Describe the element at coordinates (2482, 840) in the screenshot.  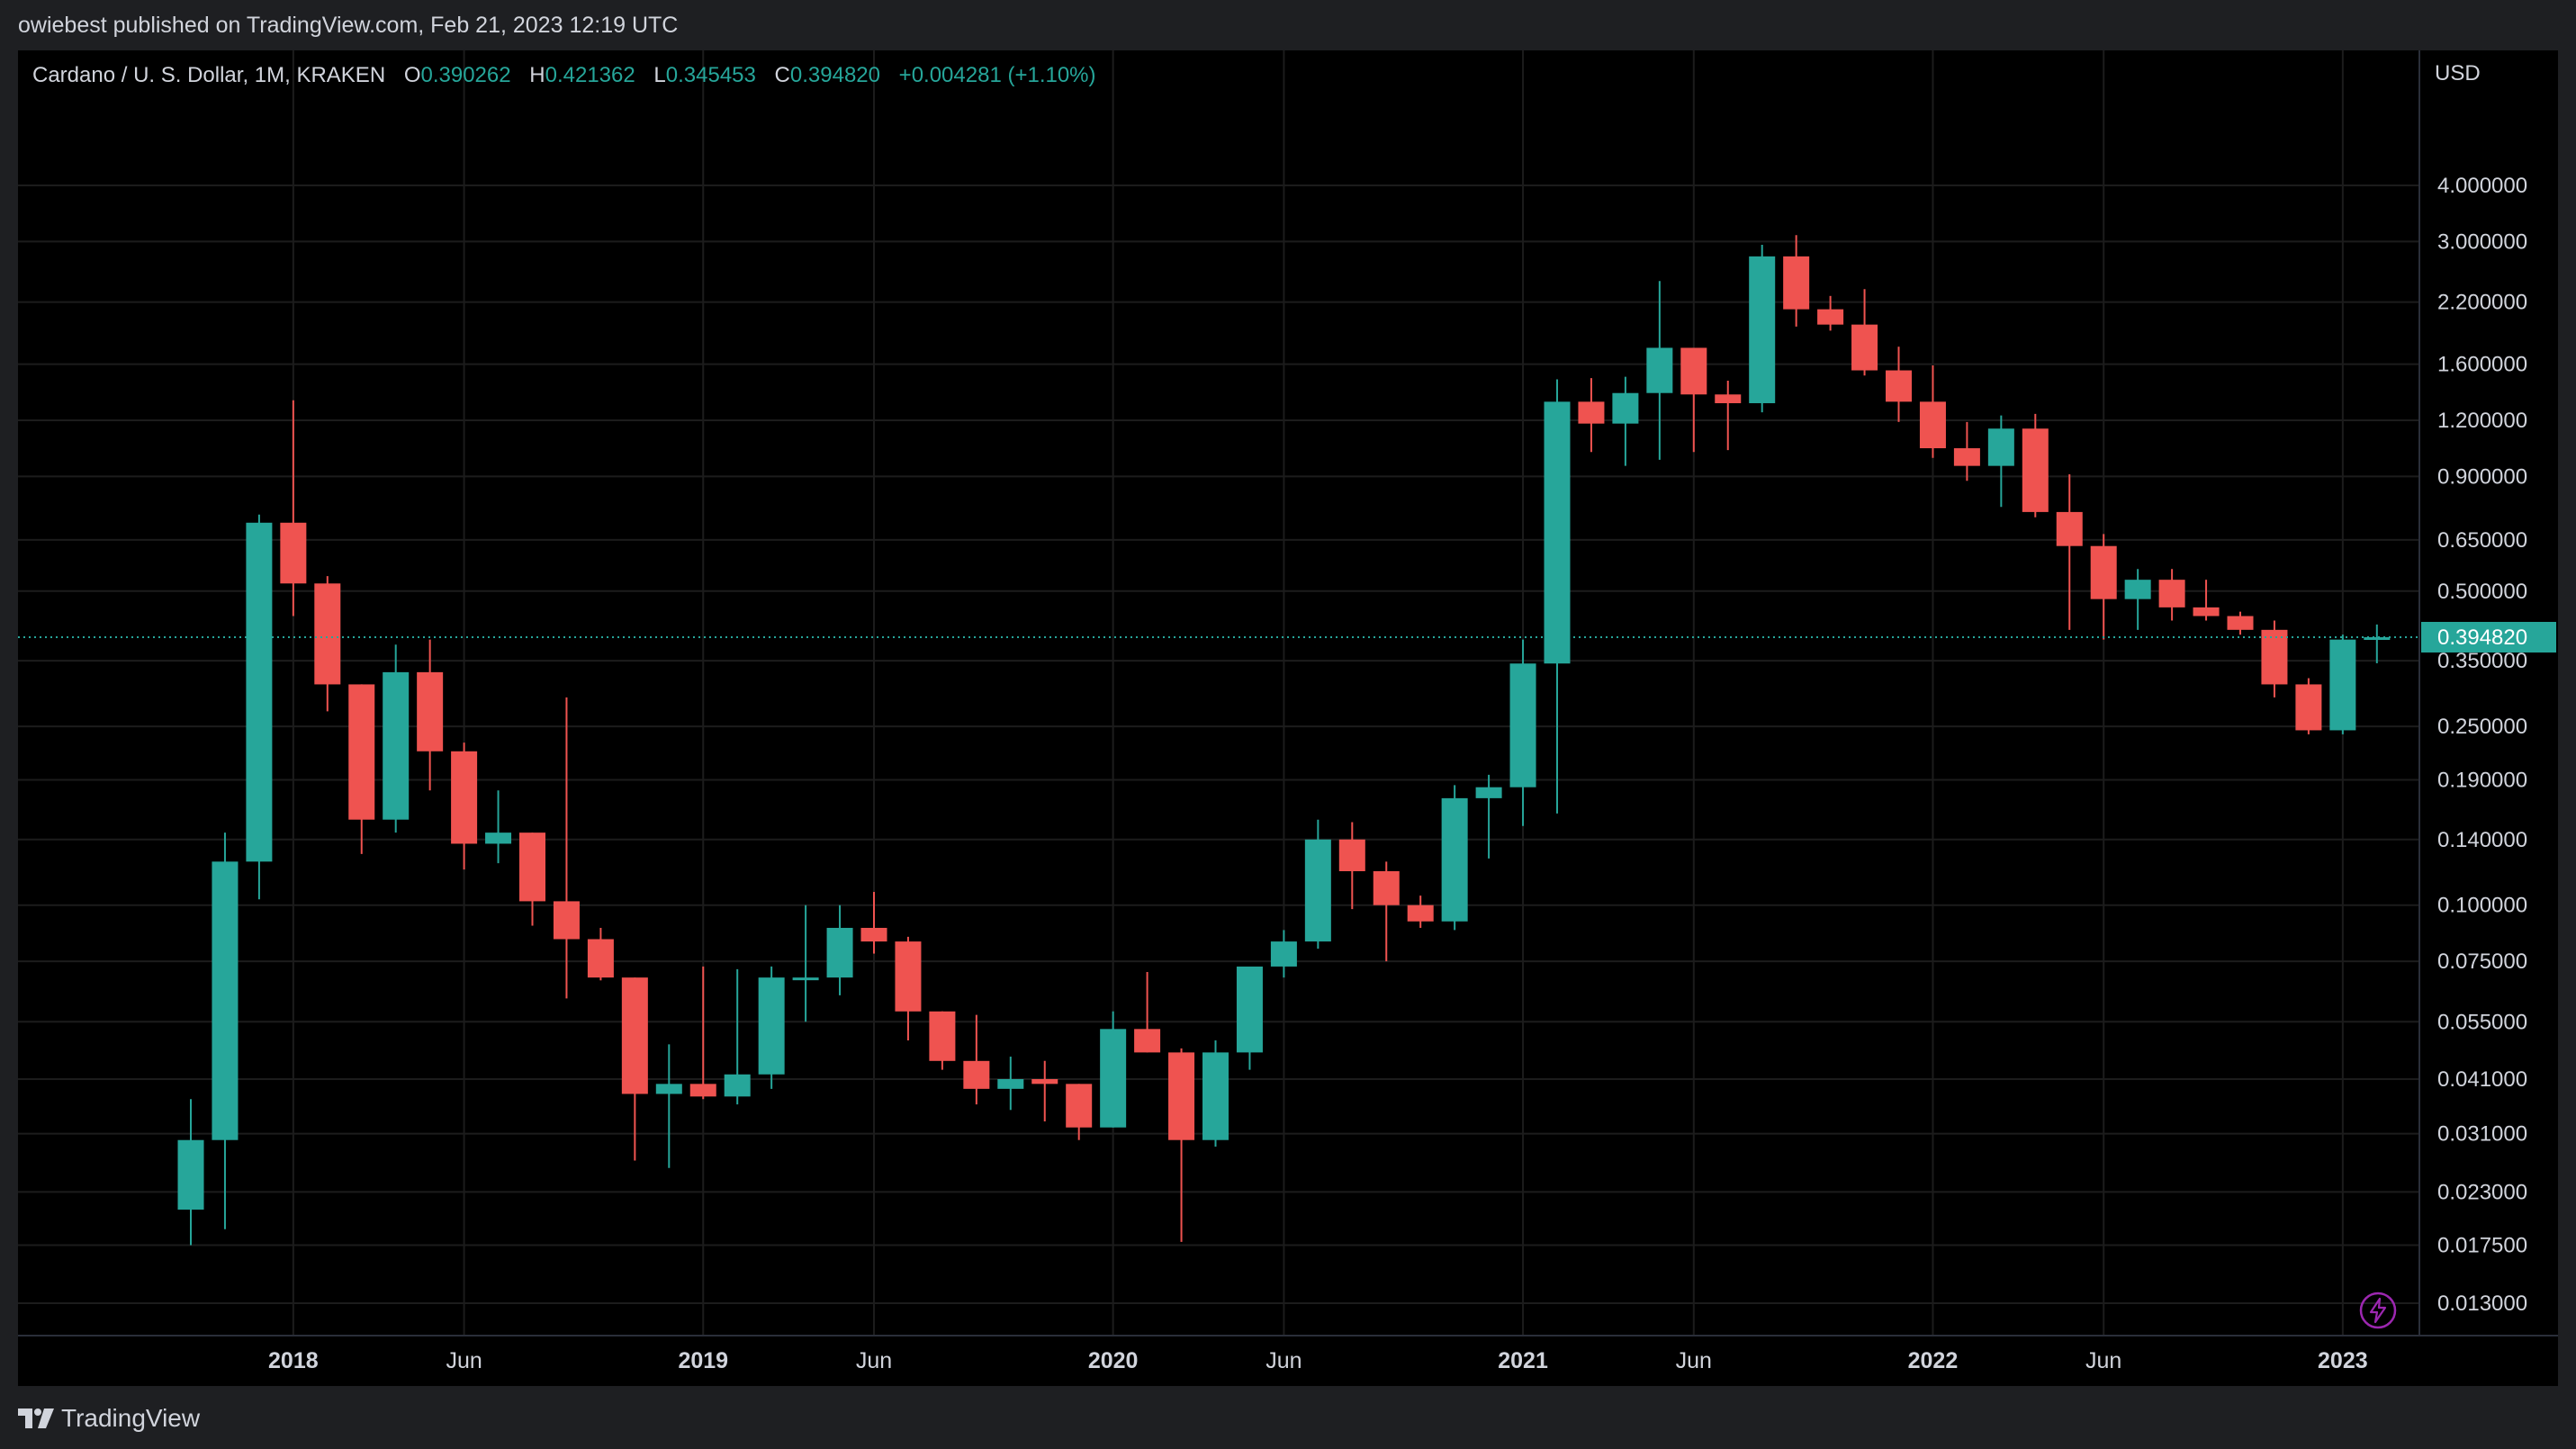
I see `price-tick-label: 0.140000` at that location.